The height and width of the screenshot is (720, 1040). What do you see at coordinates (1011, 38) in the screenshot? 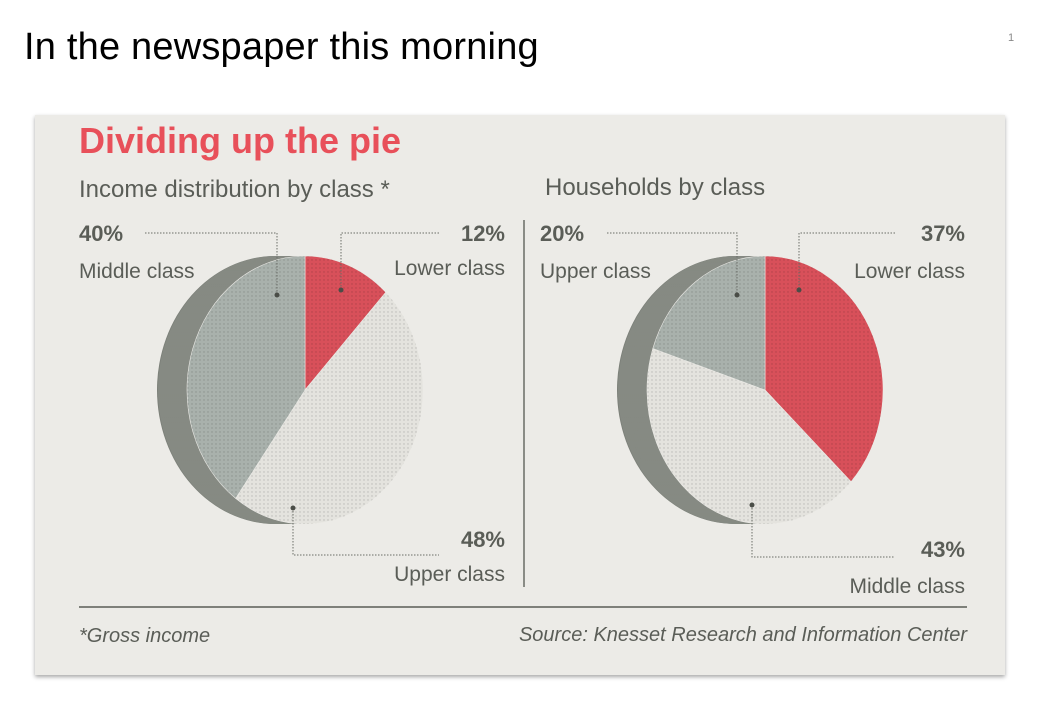
I see `page-number: 1` at bounding box center [1011, 38].